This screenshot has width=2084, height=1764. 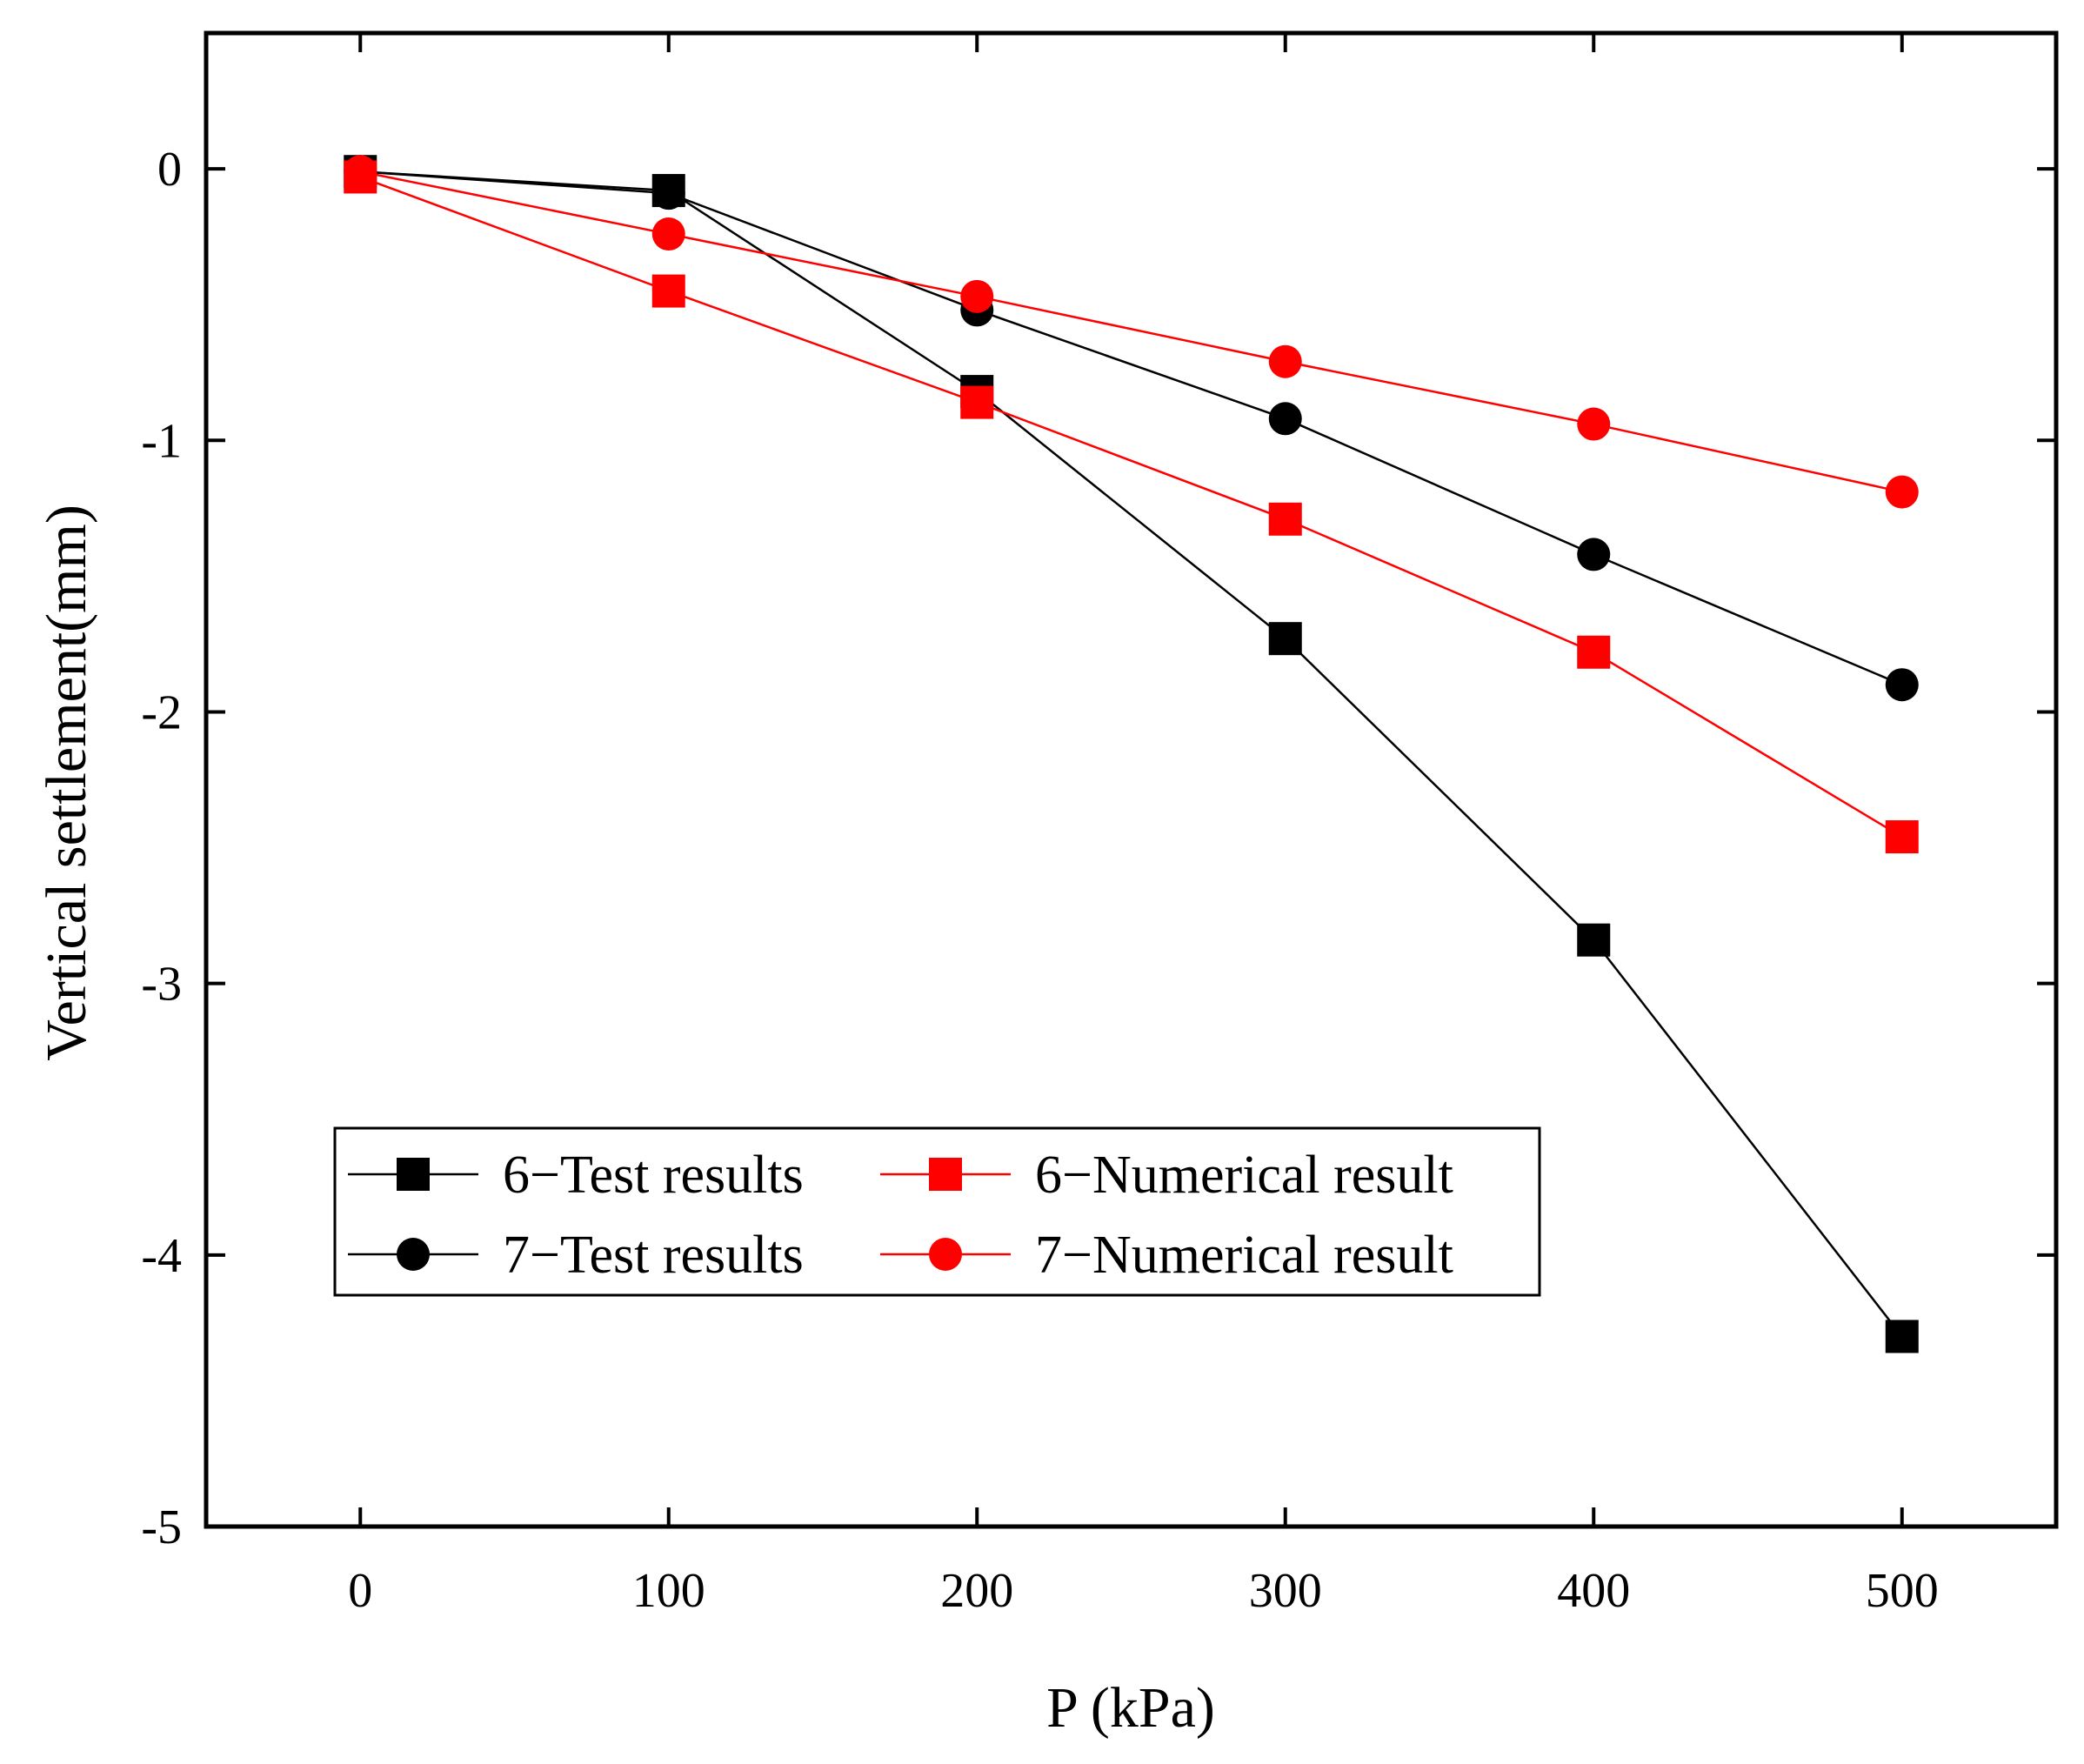 What do you see at coordinates (161, 1527) in the screenshot?
I see `y-tick-label: -5` at bounding box center [161, 1527].